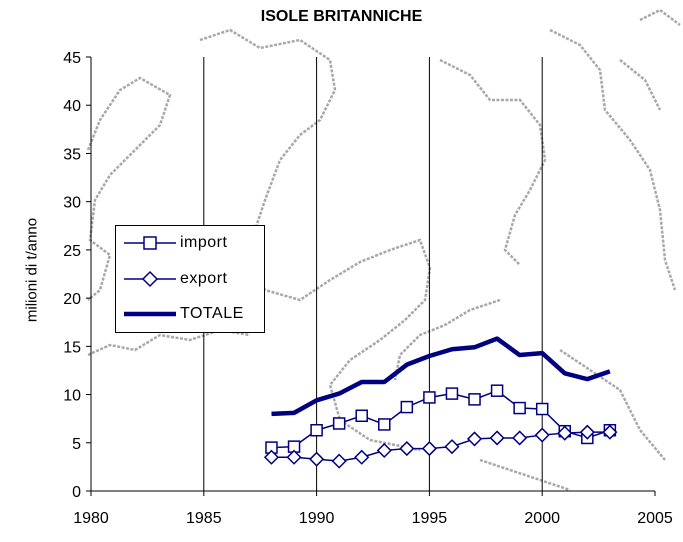 The width and height of the screenshot is (683, 542). I want to click on y-tick-label: 35, so click(72, 154).